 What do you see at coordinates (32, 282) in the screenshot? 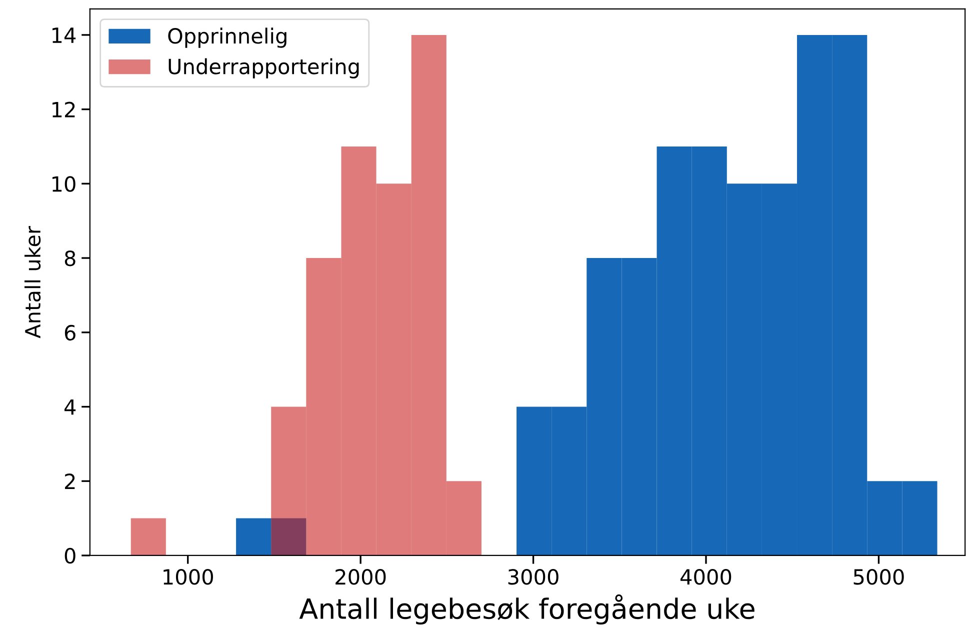
I see `y-axis-title: Antall uker` at bounding box center [32, 282].